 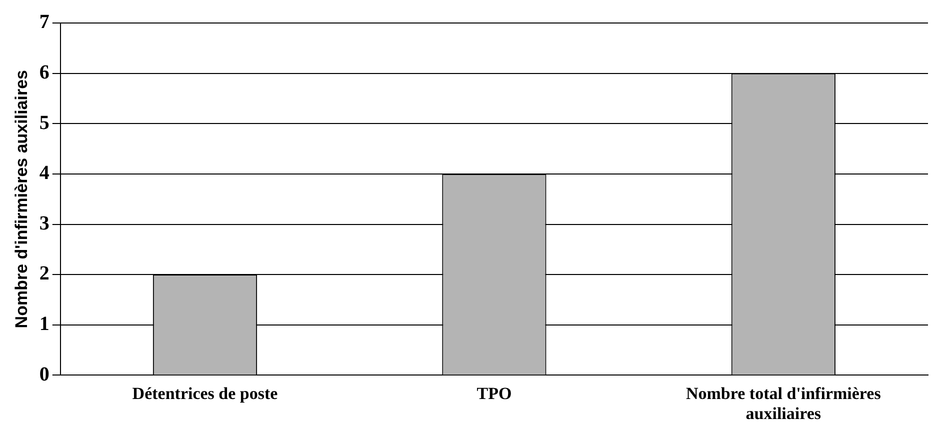 I want to click on y-tick-label: 7, so click(x=44, y=22).